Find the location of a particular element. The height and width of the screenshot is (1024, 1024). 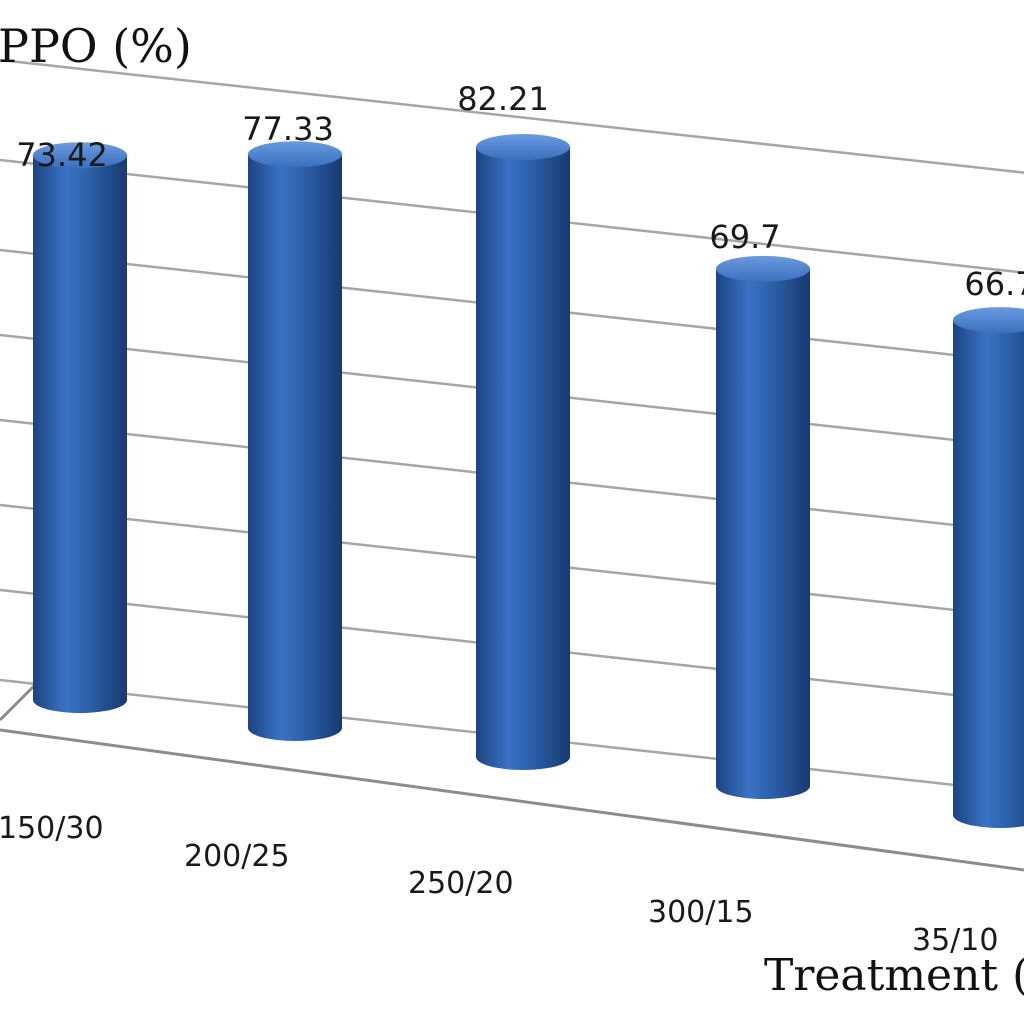

category-label: 250/20 is located at coordinates (461, 883).